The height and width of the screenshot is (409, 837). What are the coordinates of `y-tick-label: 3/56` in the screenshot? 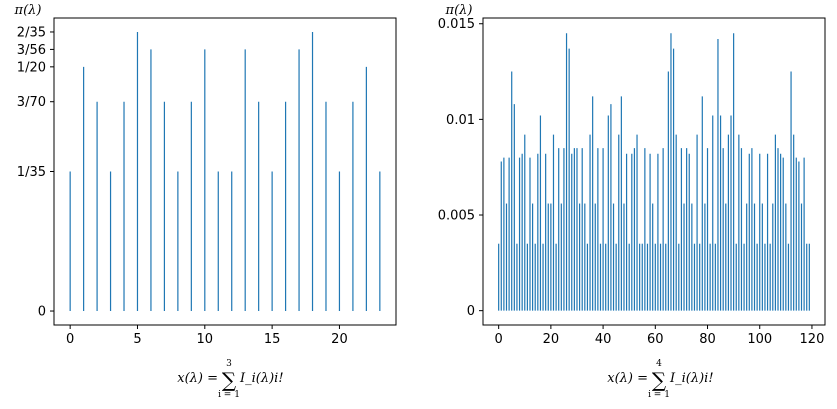 It's located at (31, 50).